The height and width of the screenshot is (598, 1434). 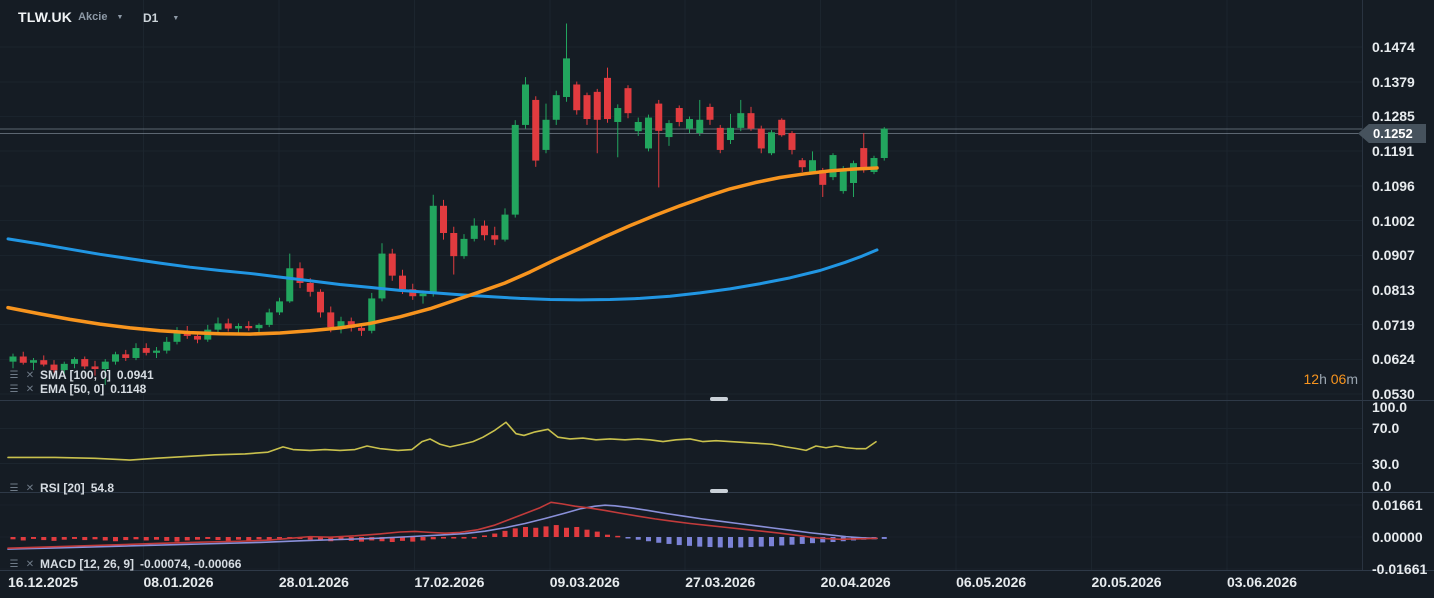 I want to click on symbol-title: TLW.UK, so click(x=45, y=17).